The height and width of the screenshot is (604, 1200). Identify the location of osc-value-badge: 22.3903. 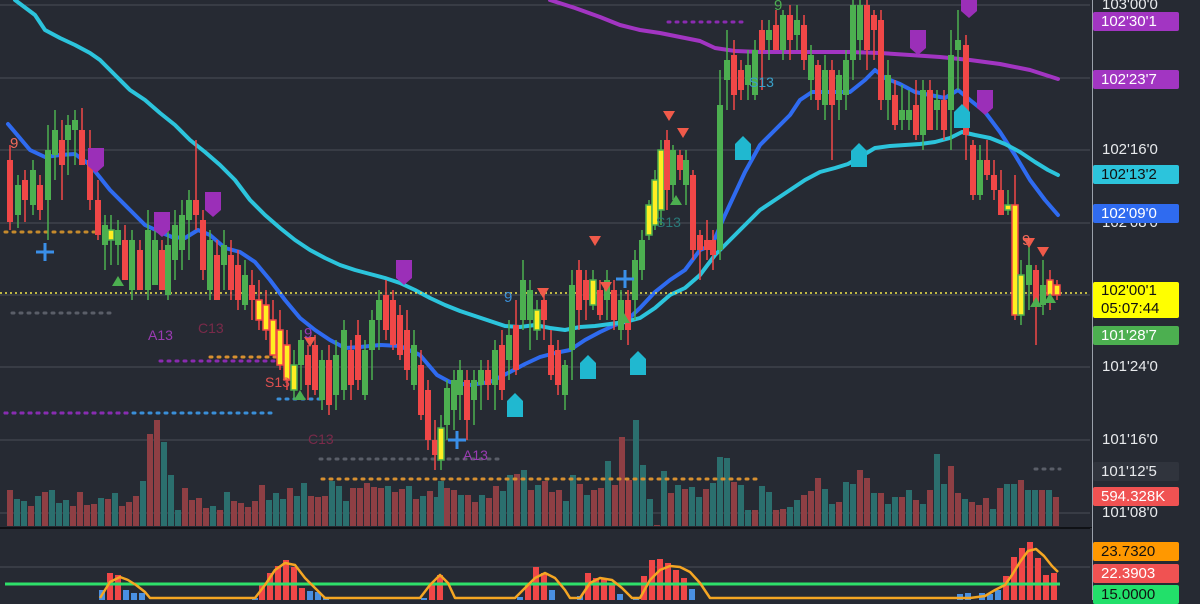
(1136, 573).